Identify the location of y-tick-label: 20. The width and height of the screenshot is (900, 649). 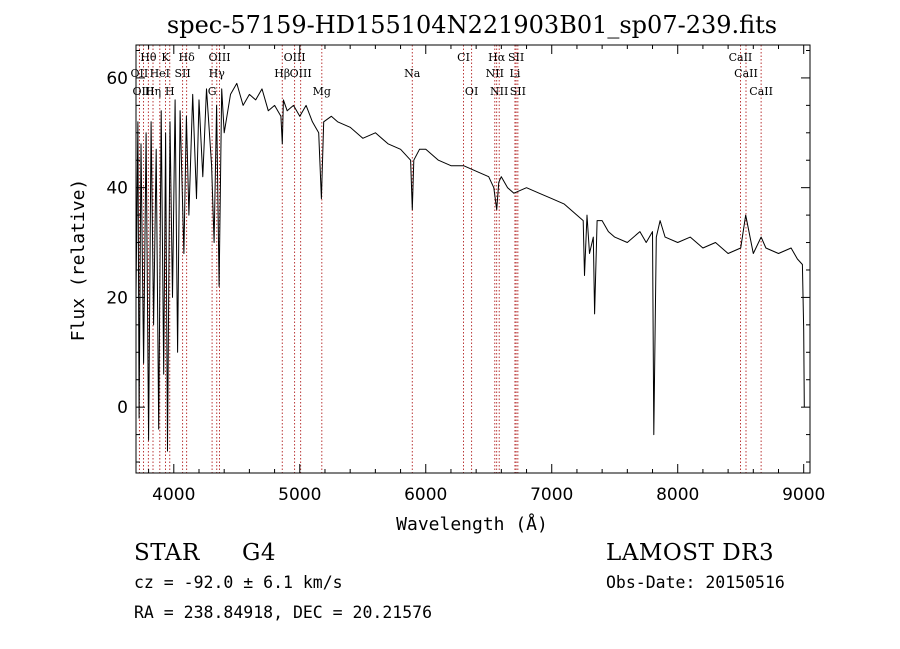
(117, 298).